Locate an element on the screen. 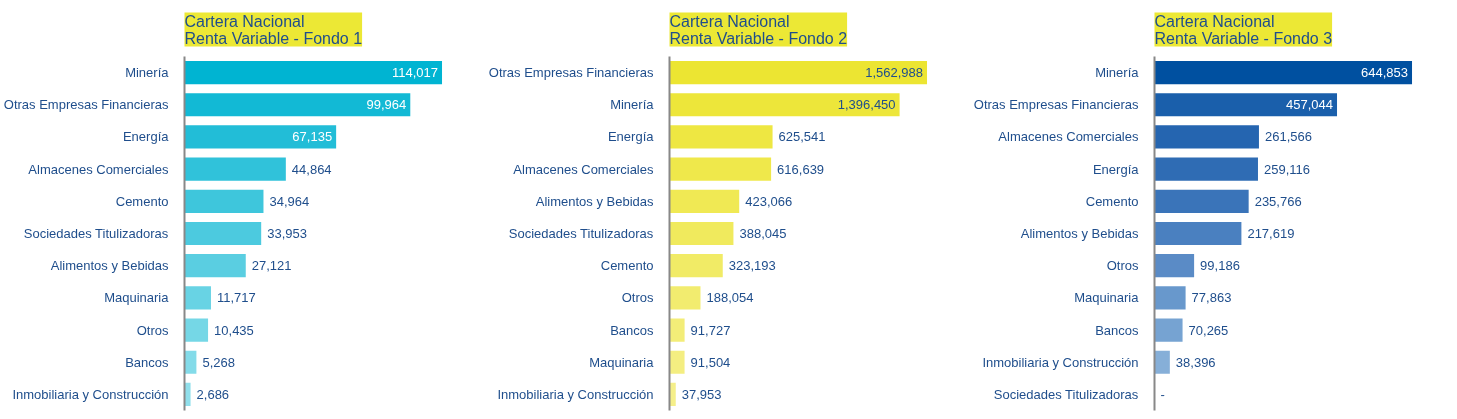  data-label: 77,863 is located at coordinates (1211, 298).